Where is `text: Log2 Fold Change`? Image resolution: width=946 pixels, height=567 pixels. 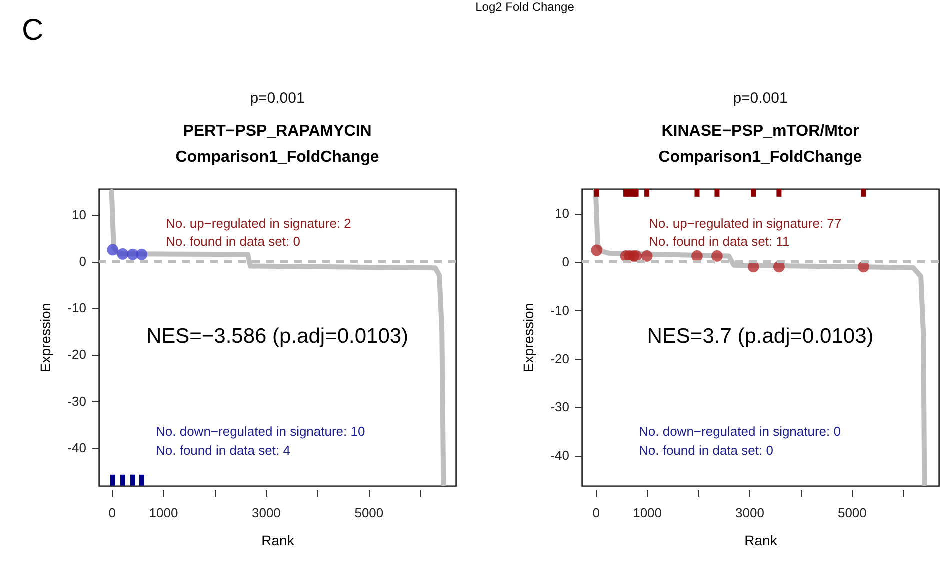 text: Log2 Fold Change is located at coordinates (525, 7).